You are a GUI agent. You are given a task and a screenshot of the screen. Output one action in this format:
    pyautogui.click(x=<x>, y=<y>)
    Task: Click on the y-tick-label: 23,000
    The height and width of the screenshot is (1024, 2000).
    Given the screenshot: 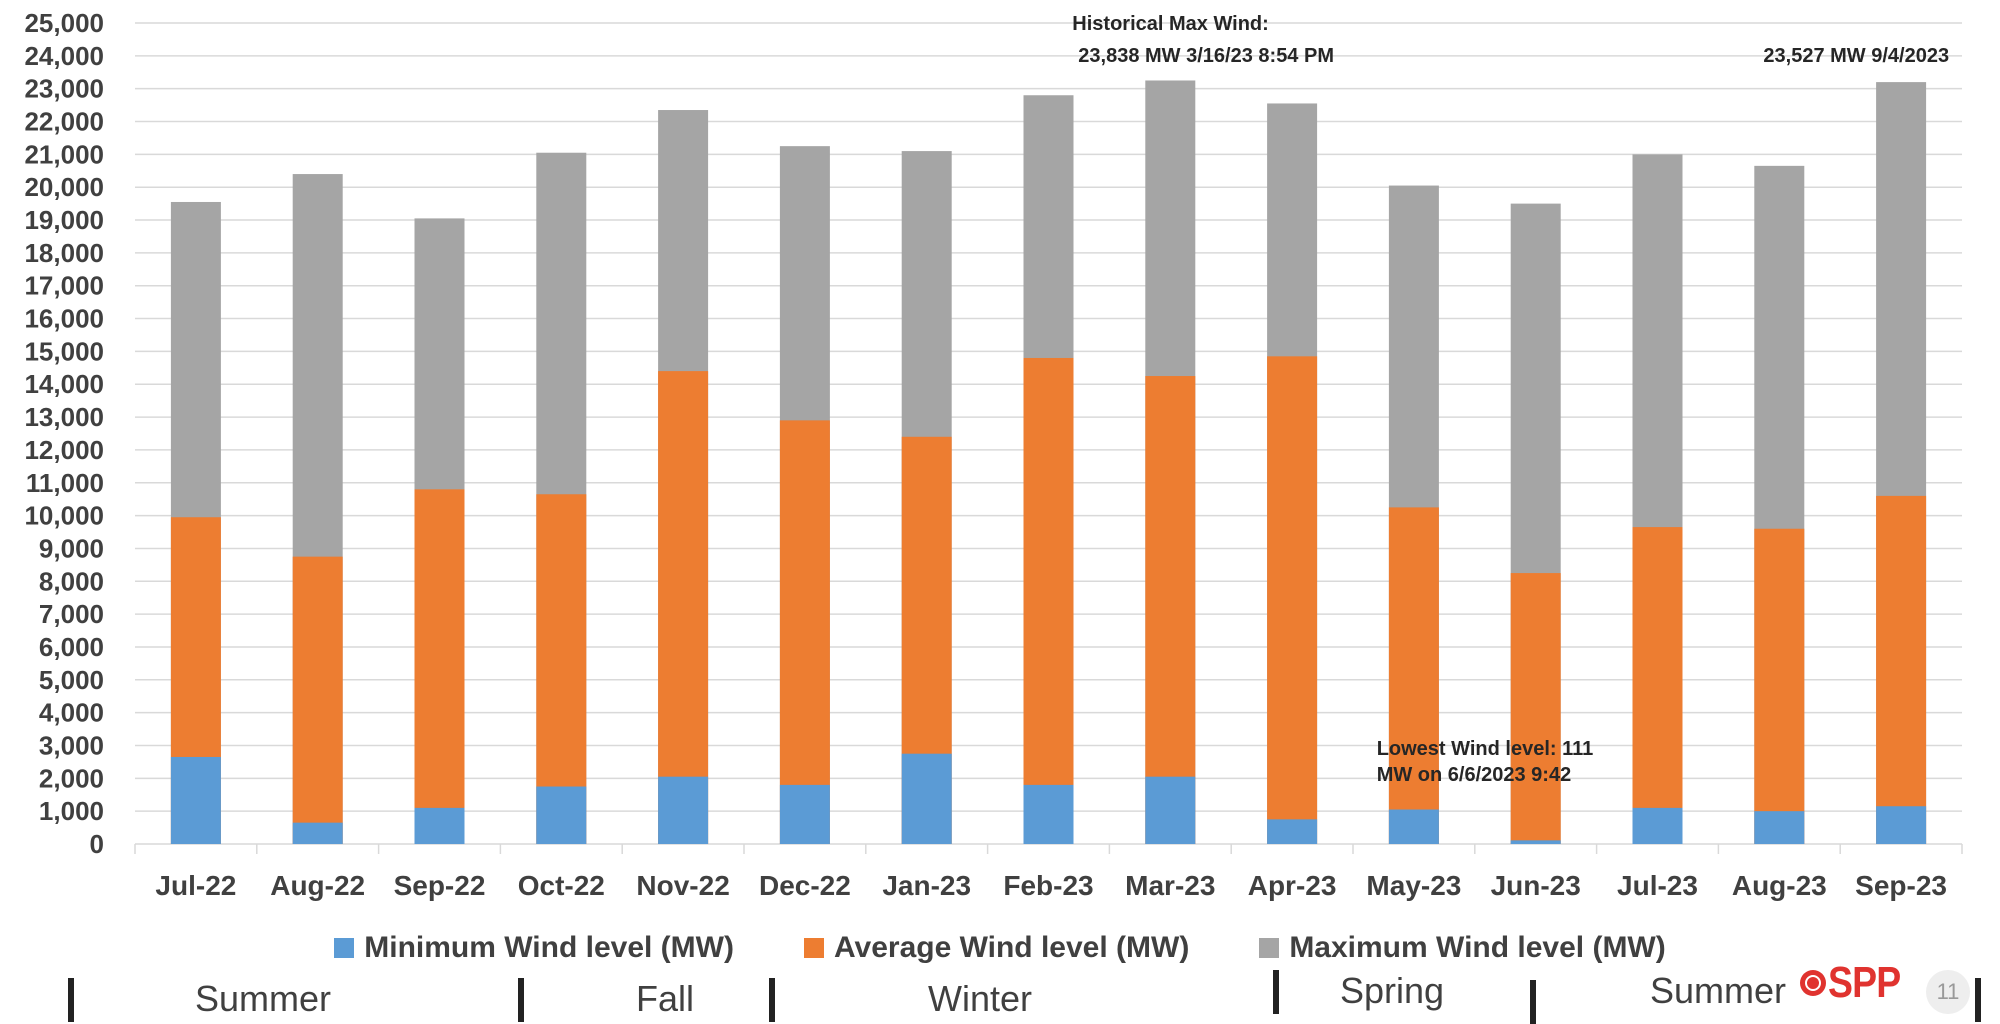 What is the action you would take?
    pyautogui.click(x=64, y=89)
    